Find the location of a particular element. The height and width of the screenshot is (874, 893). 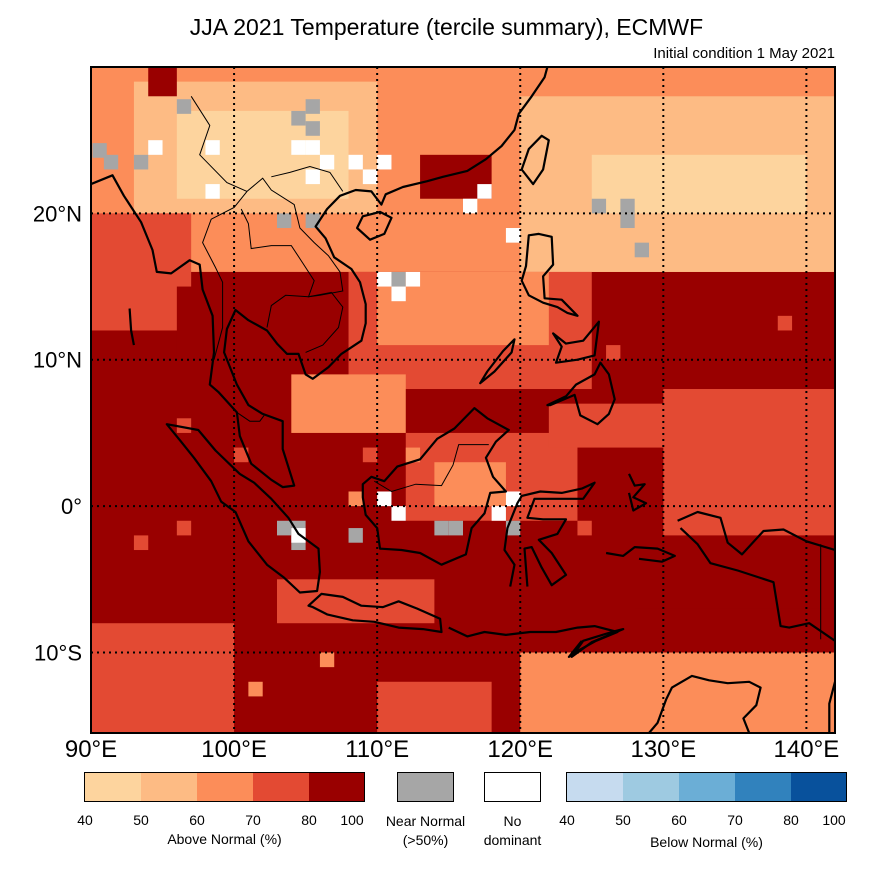

coastline-sri-lanka-and-andaman is located at coordinates (131, 327).